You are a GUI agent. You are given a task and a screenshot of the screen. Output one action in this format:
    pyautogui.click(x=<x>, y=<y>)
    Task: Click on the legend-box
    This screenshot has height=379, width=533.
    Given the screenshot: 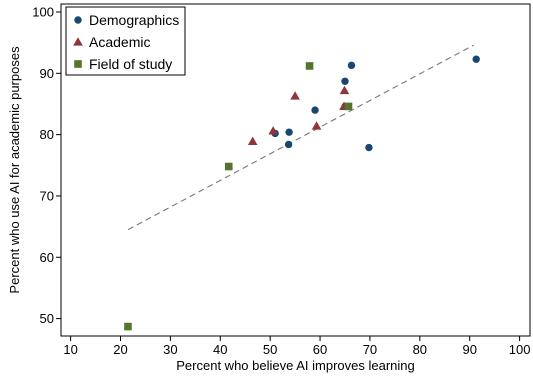 What is the action you would take?
    pyautogui.click(x=125, y=41)
    